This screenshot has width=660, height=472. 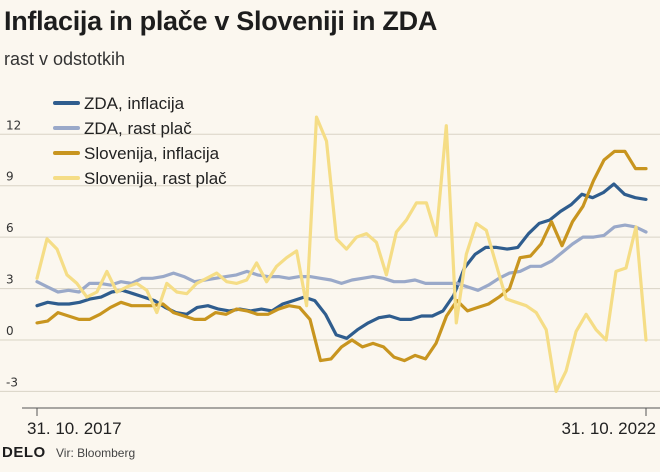 I want to click on x-tick-label: 31. 10. 2022, so click(x=608, y=428).